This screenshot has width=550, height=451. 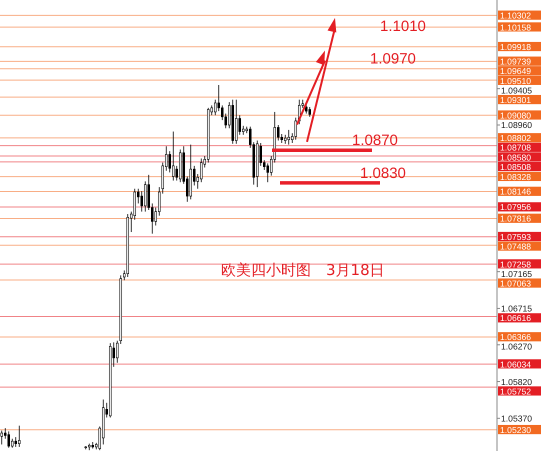 I want to click on ref-line-label: 1.07816, so click(x=516, y=219).